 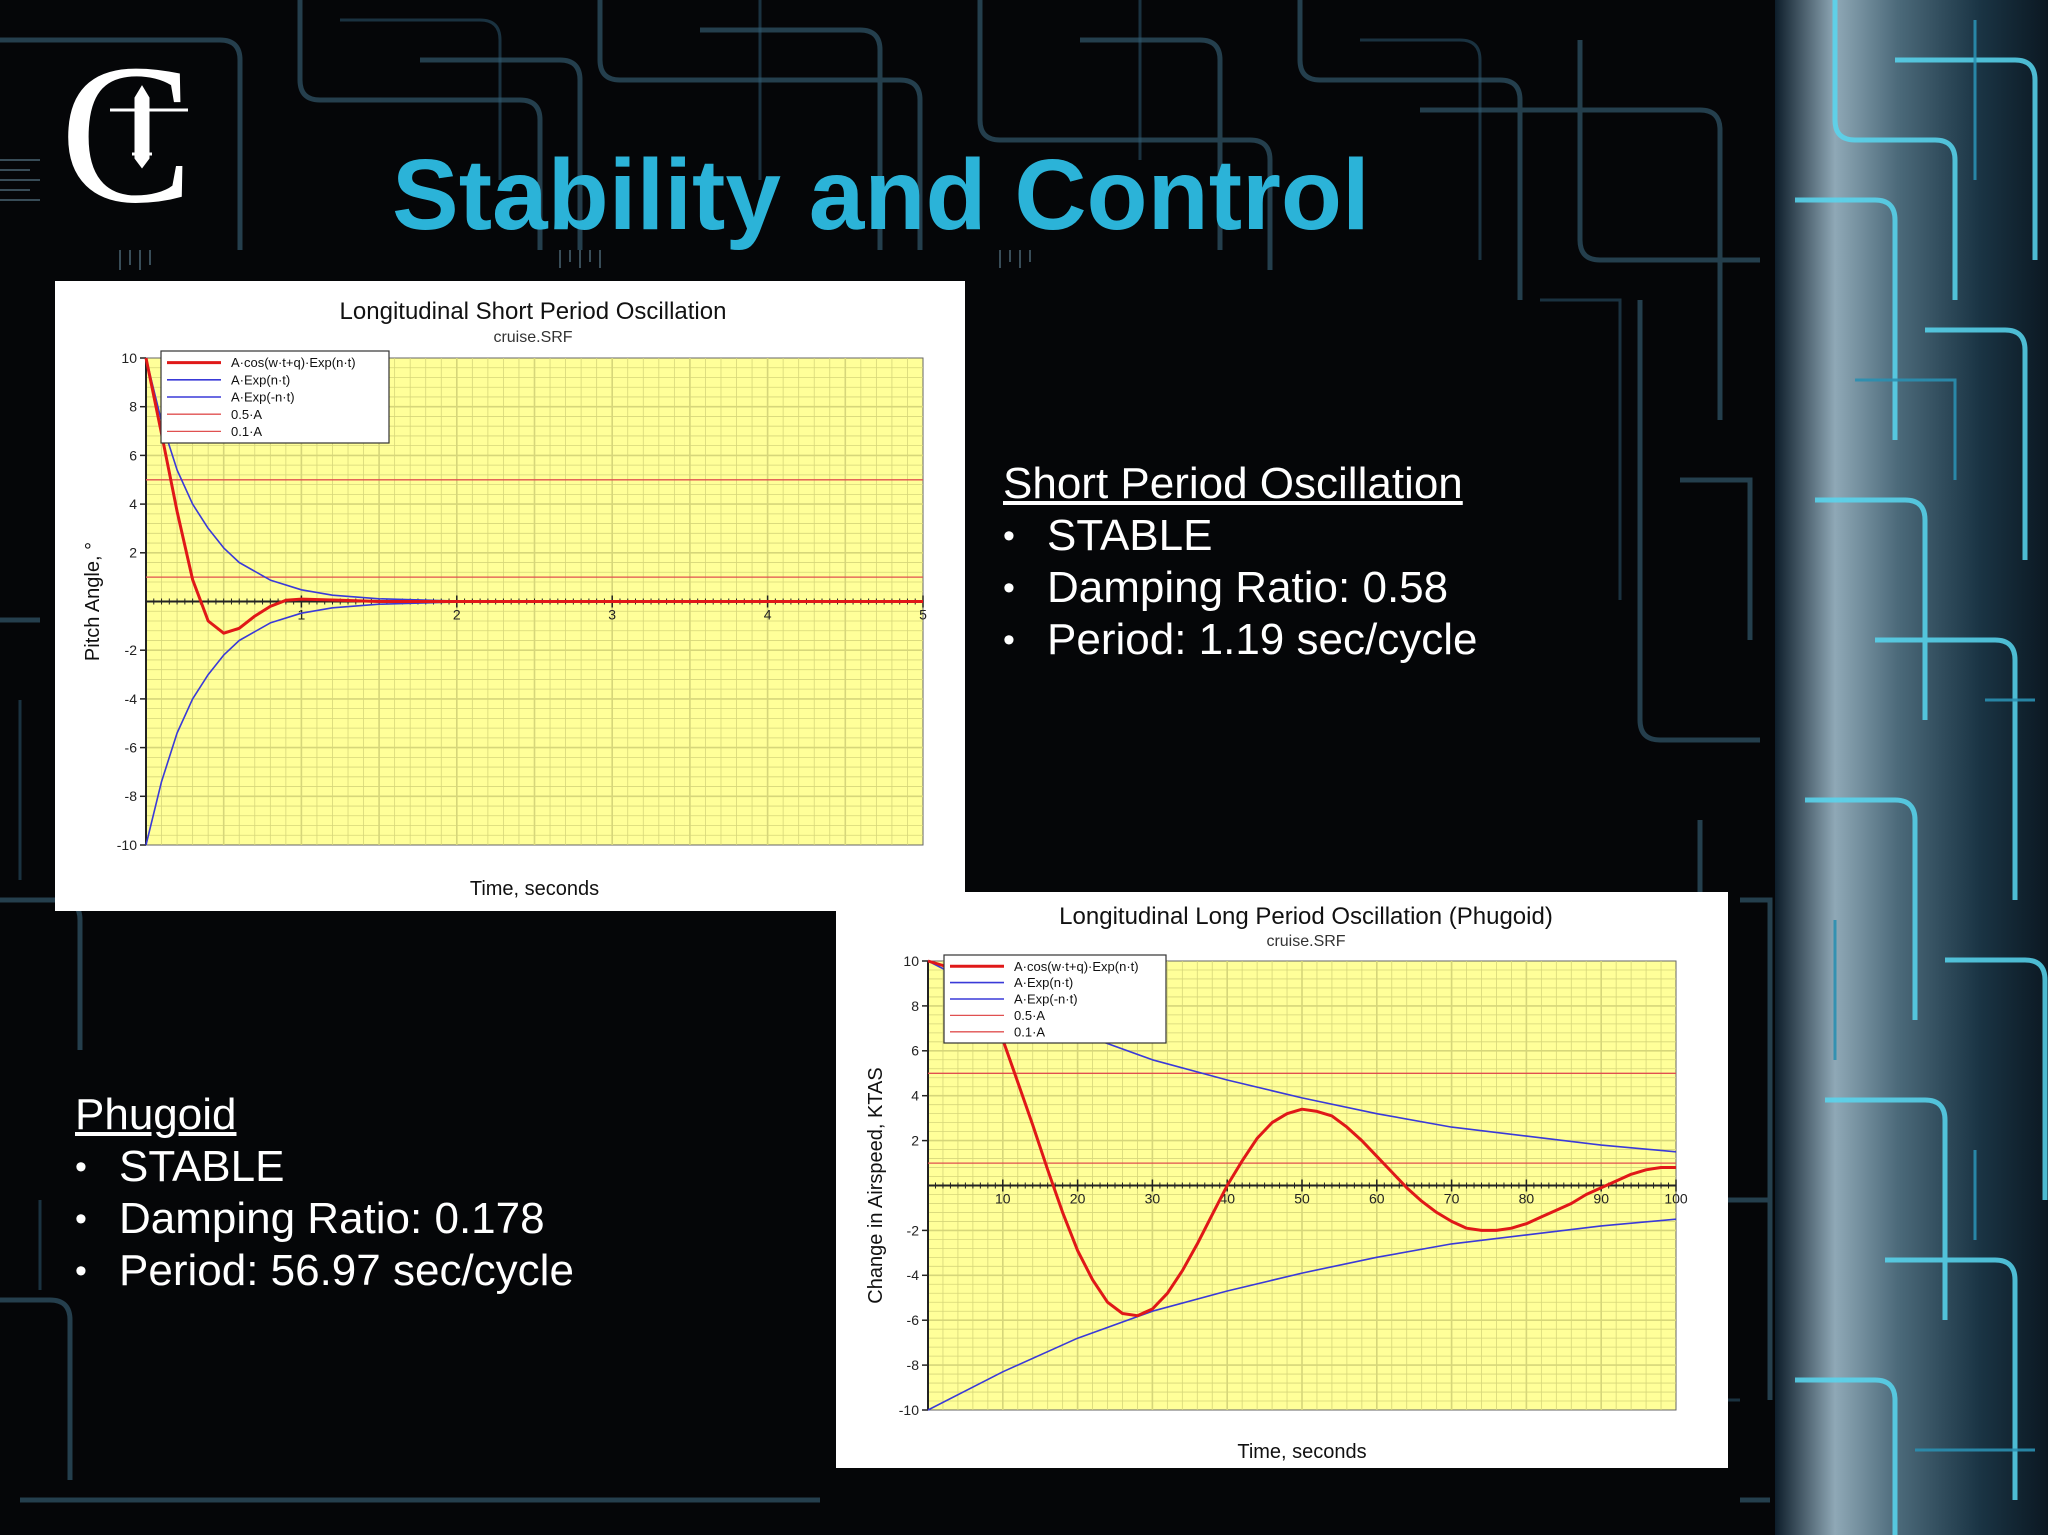 What do you see at coordinates (133, 553) in the screenshot?
I see `chart1-y-tick-label: 2` at bounding box center [133, 553].